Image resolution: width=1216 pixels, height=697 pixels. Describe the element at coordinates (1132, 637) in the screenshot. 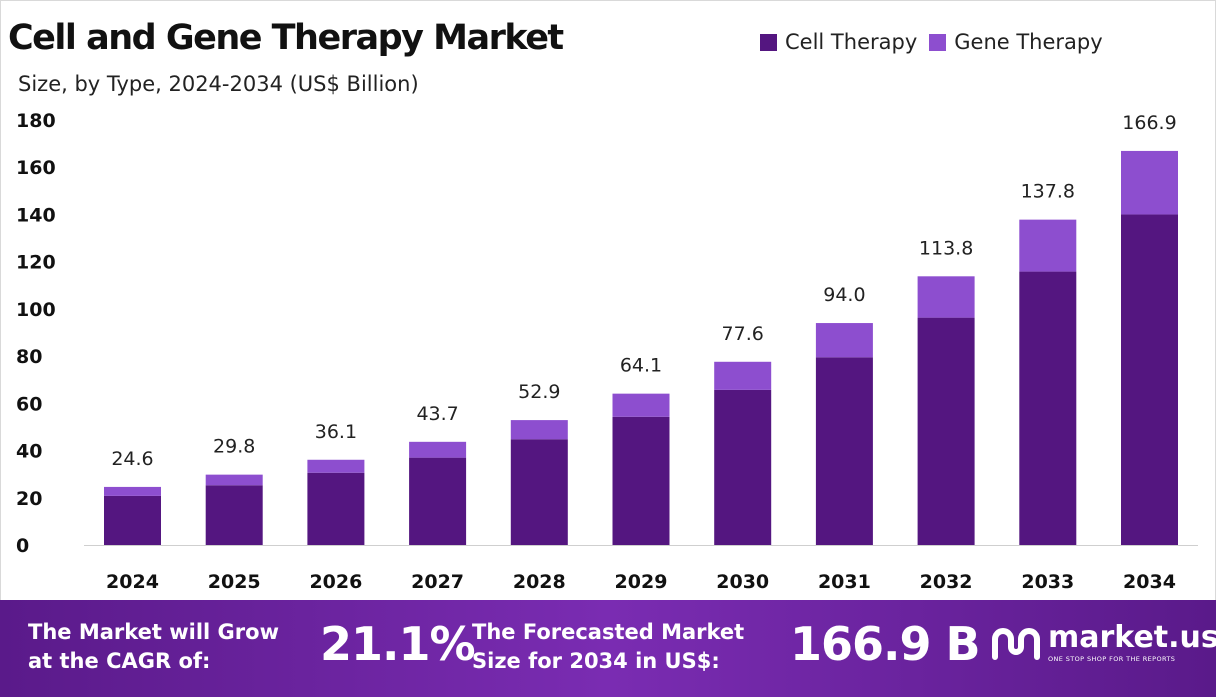

I see `logo-name: market.us` at that location.